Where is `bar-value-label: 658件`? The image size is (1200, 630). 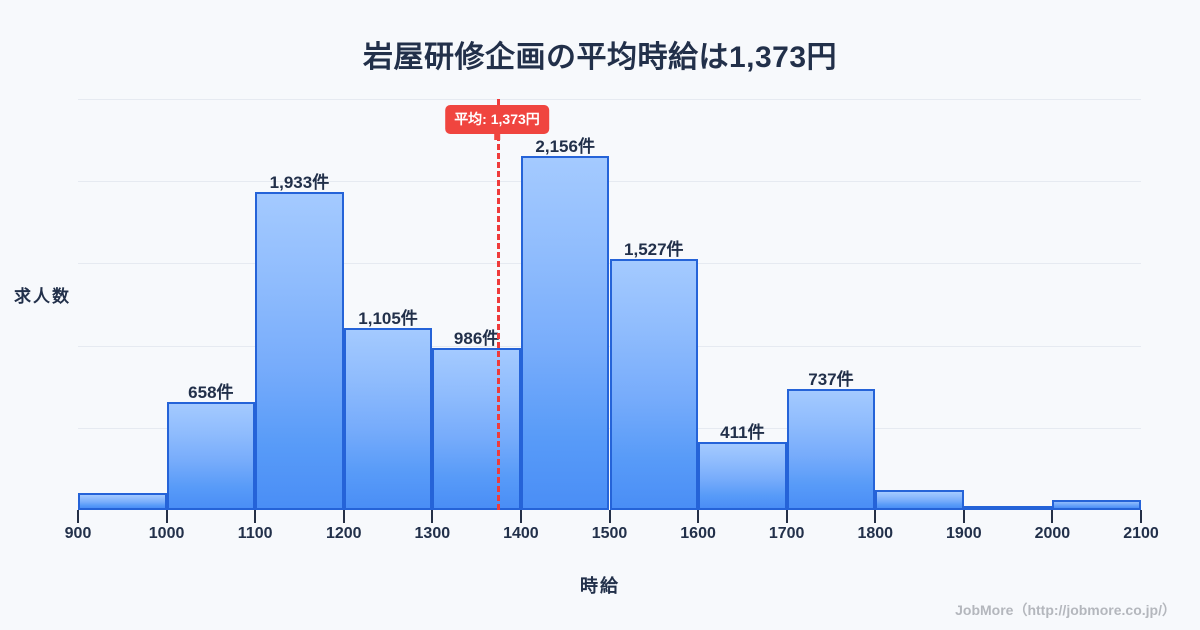 bar-value-label: 658件 is located at coordinates (211, 392).